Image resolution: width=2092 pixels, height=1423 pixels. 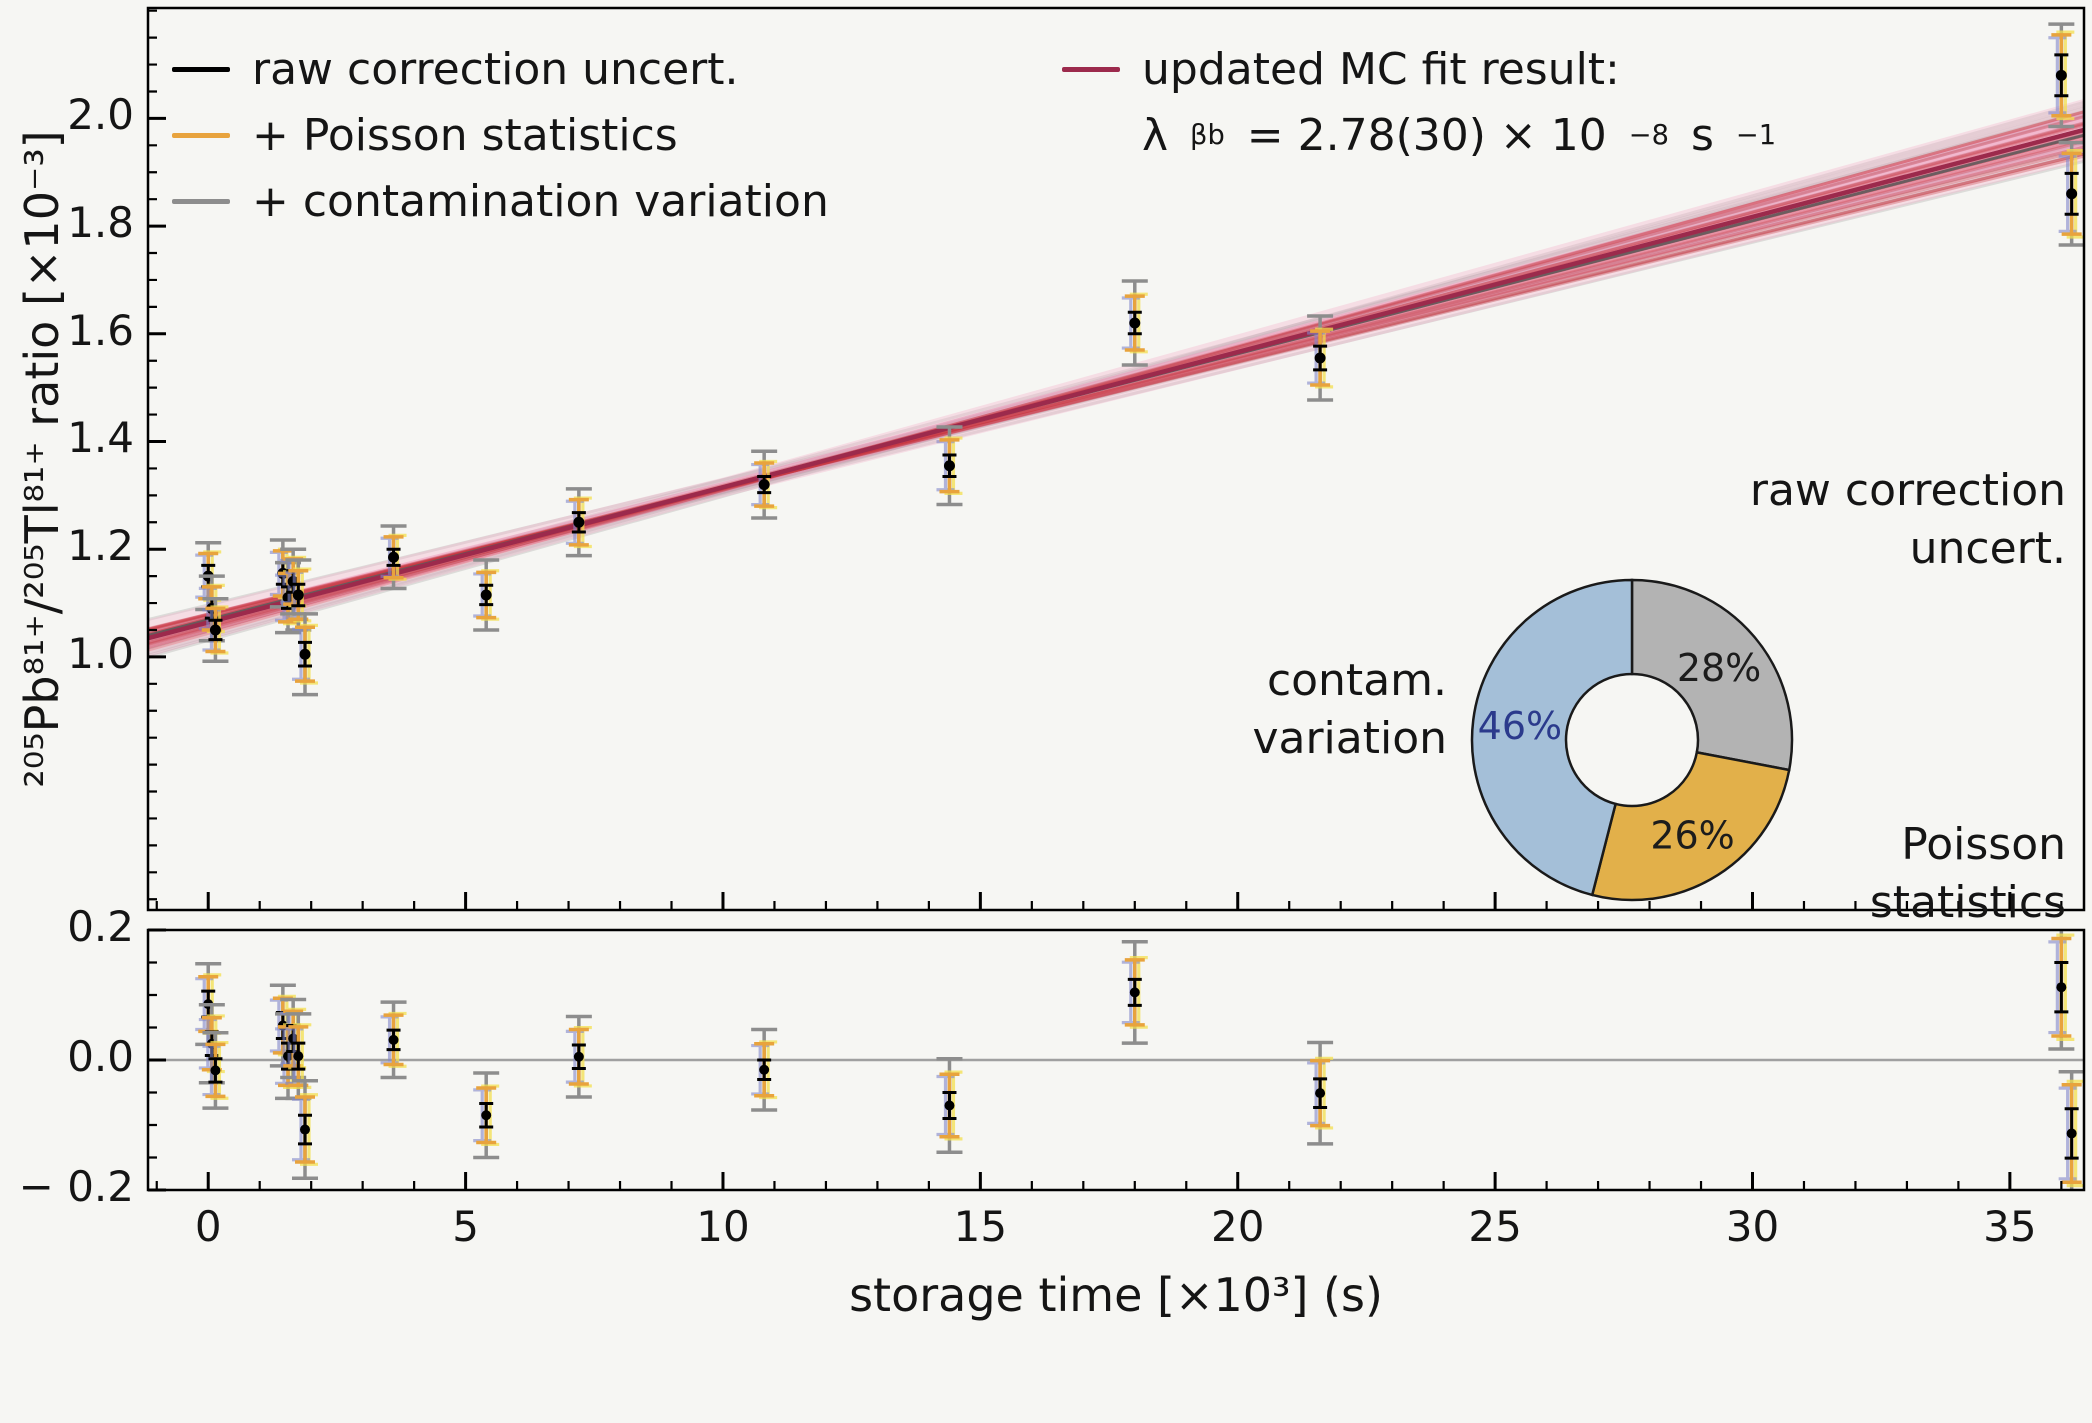 I want to click on donut-label-poisson: Poisson statistics, so click(x=1967, y=874).